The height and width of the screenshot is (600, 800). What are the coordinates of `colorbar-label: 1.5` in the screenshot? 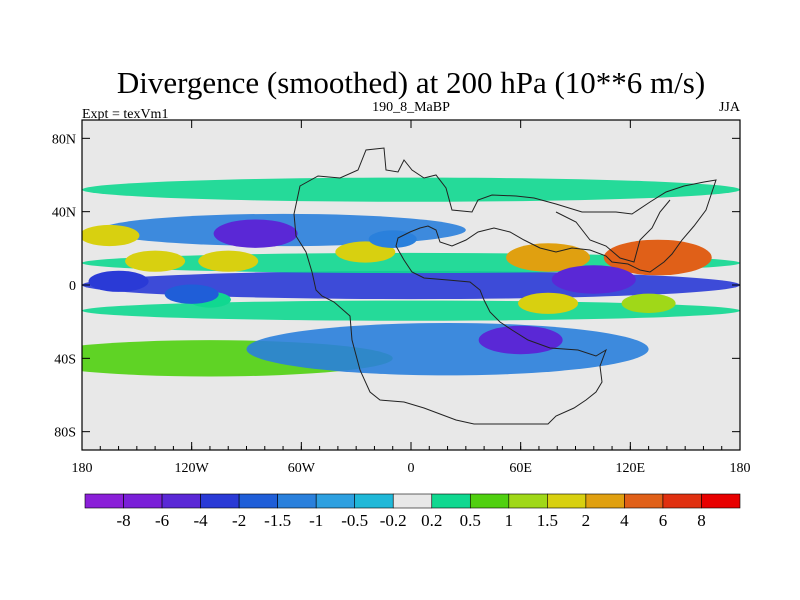 It's located at (547, 520).